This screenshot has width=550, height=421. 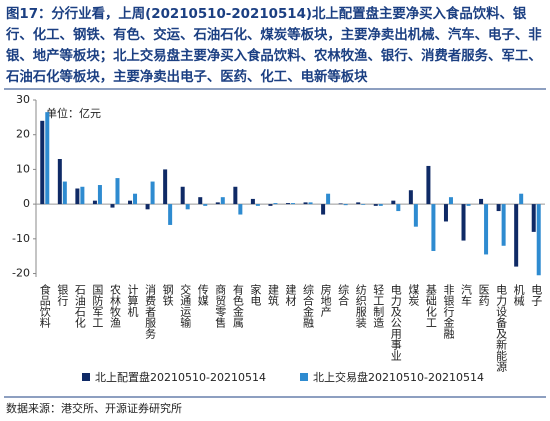 I want to click on x-tick-label: 消费者服务, so click(x=150, y=311).